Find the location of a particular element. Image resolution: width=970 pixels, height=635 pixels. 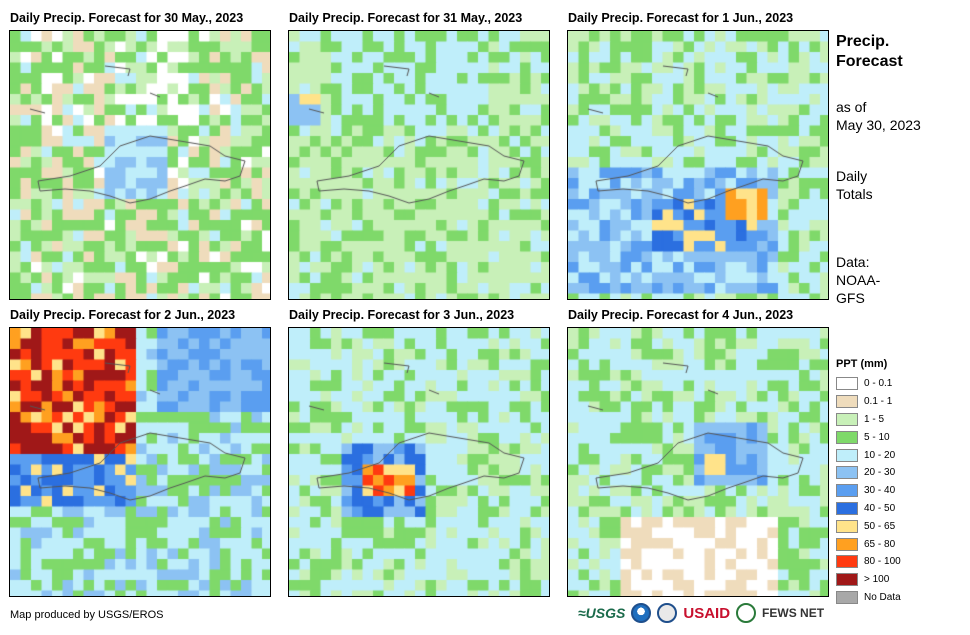

panel-title-1: Daily Precip. Forecast for 30 May., 2023 is located at coordinates (127, 18).